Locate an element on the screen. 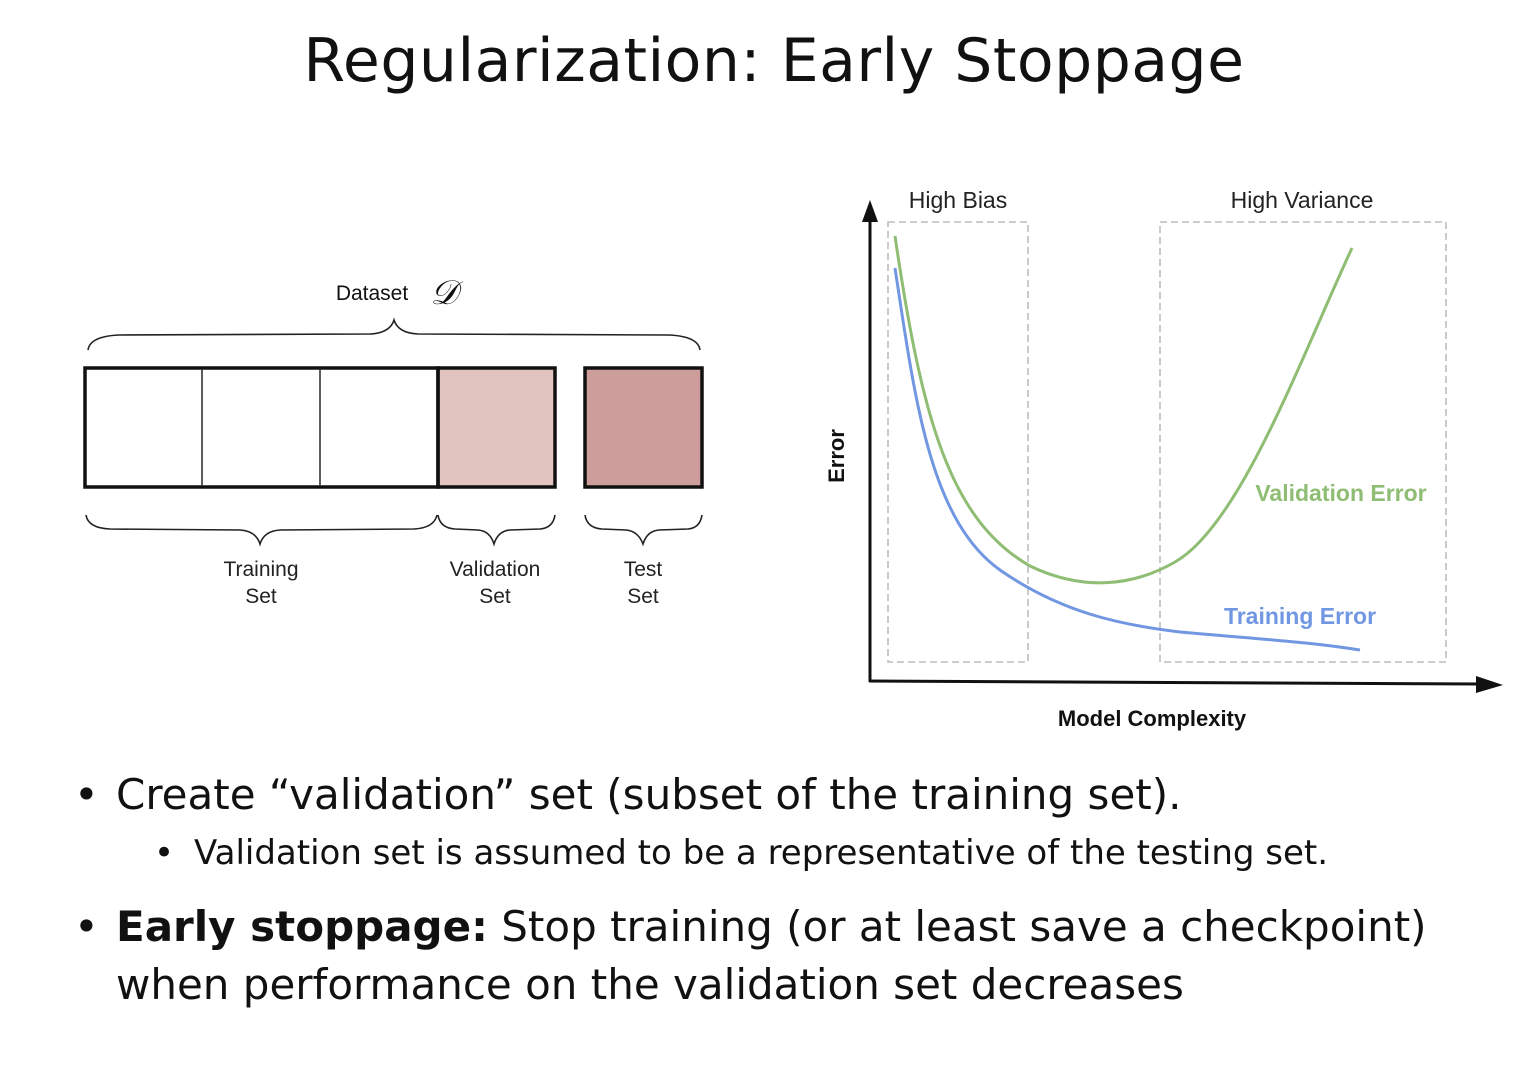 The image size is (1540, 1078). dataset-label: Dataset is located at coordinates (372, 293).